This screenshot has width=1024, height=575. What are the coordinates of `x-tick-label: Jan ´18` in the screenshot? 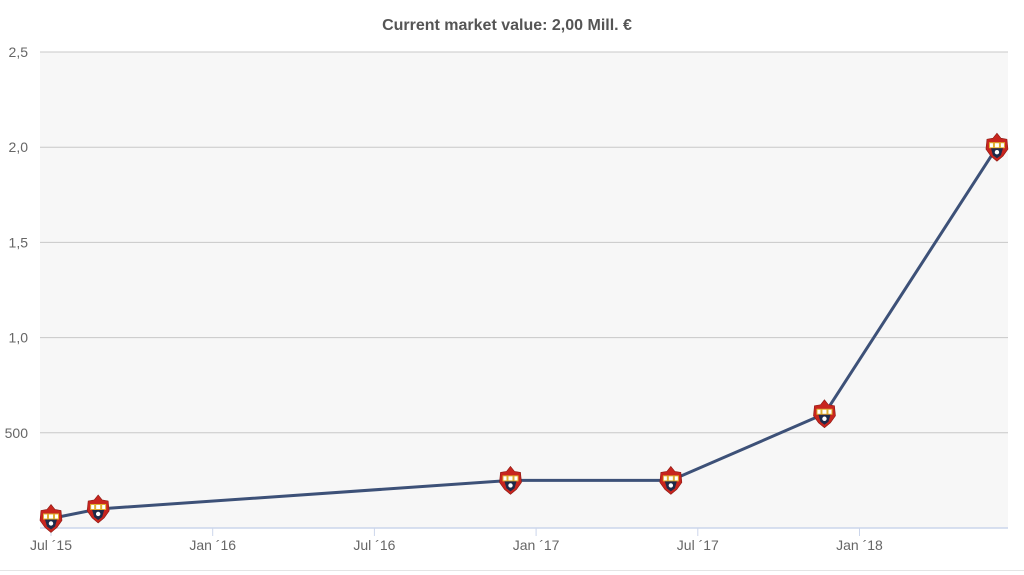 It's located at (859, 545).